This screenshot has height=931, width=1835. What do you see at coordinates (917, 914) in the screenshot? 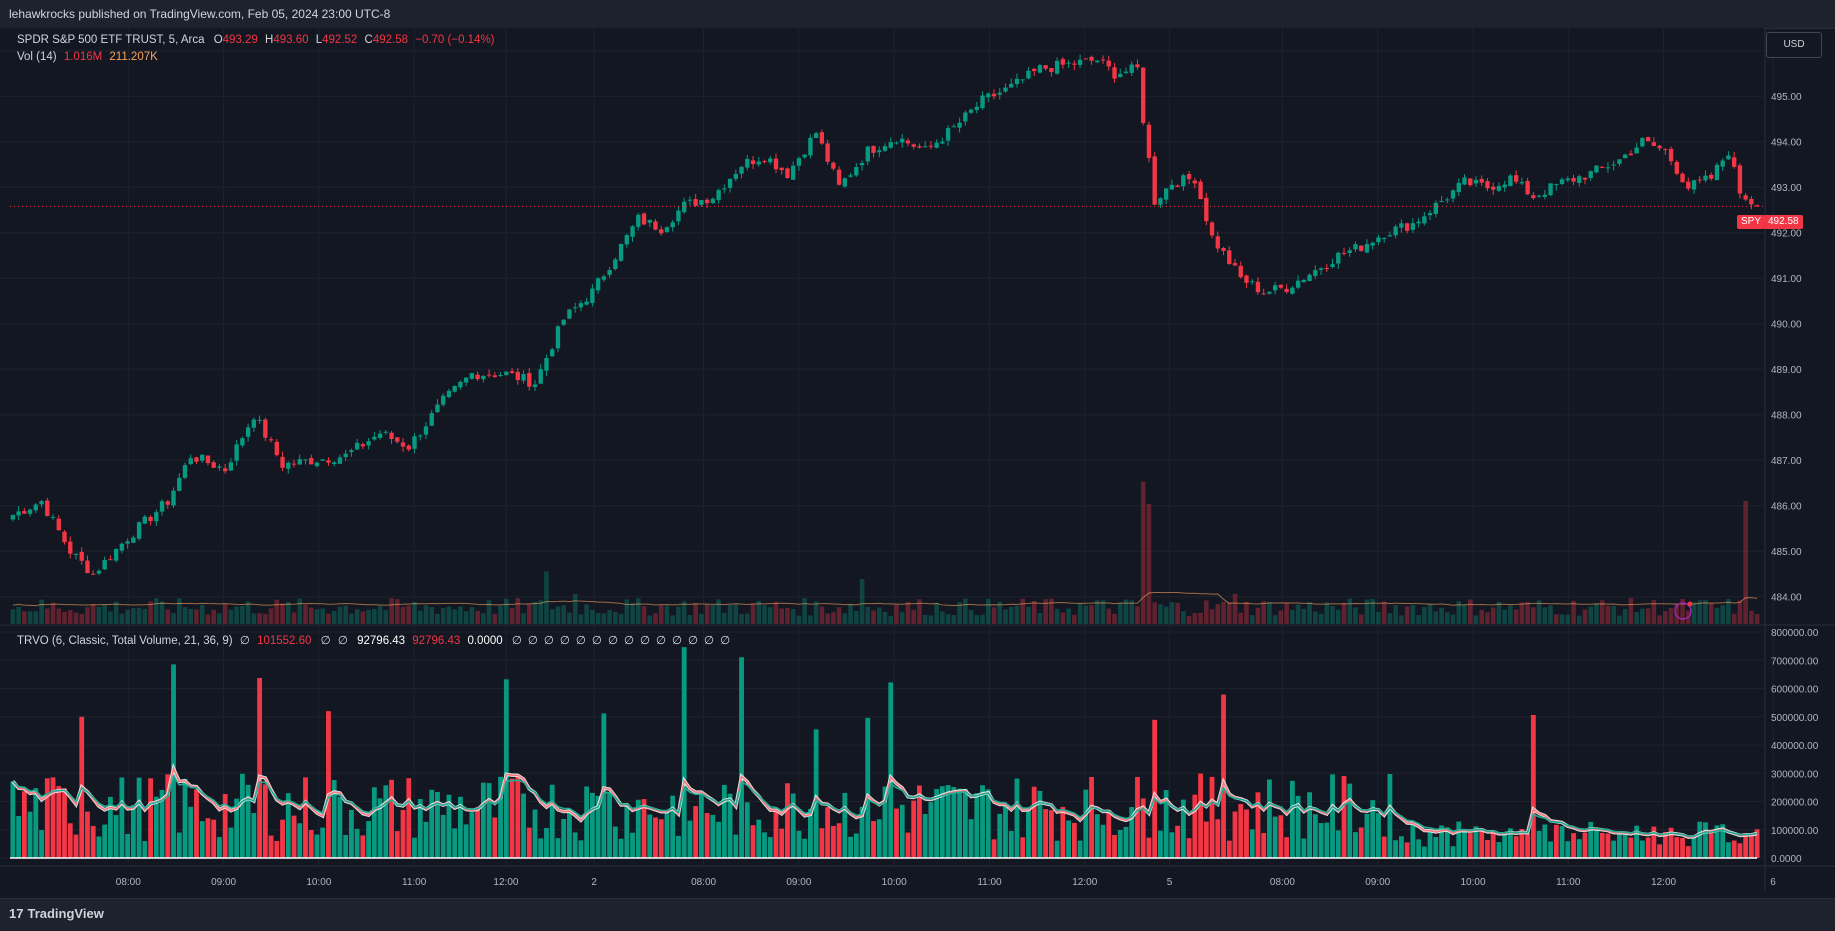
I see `footer-bar: 17 TradingView` at bounding box center [917, 914].